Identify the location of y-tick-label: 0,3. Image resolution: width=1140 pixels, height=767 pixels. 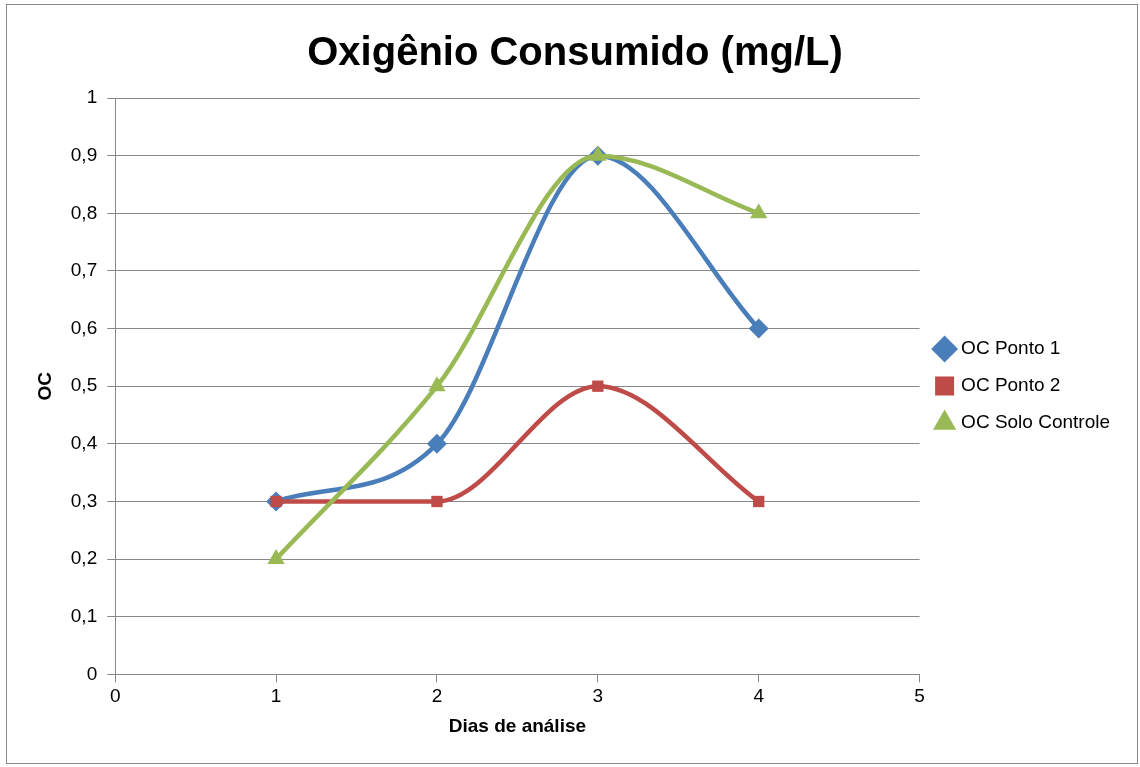
(84, 500).